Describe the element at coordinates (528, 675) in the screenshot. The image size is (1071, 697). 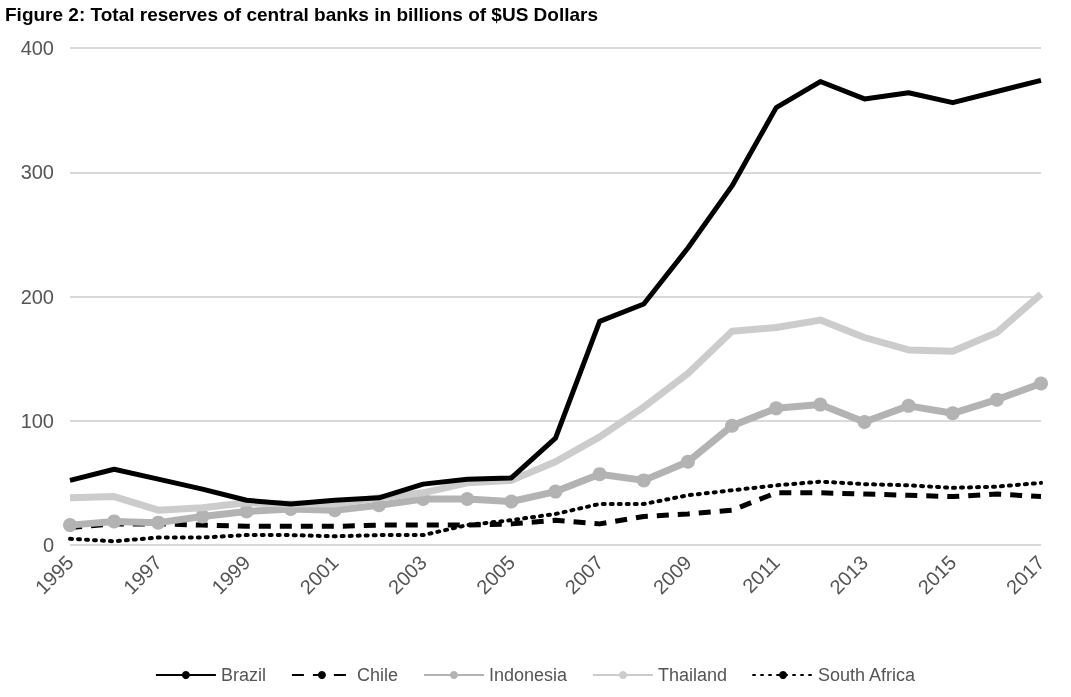
I see `legend-label: Indonesia` at that location.